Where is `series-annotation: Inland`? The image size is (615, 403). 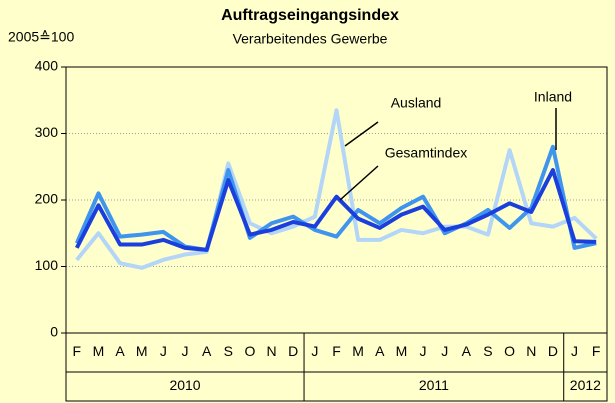 series-annotation: Inland is located at coordinates (553, 97).